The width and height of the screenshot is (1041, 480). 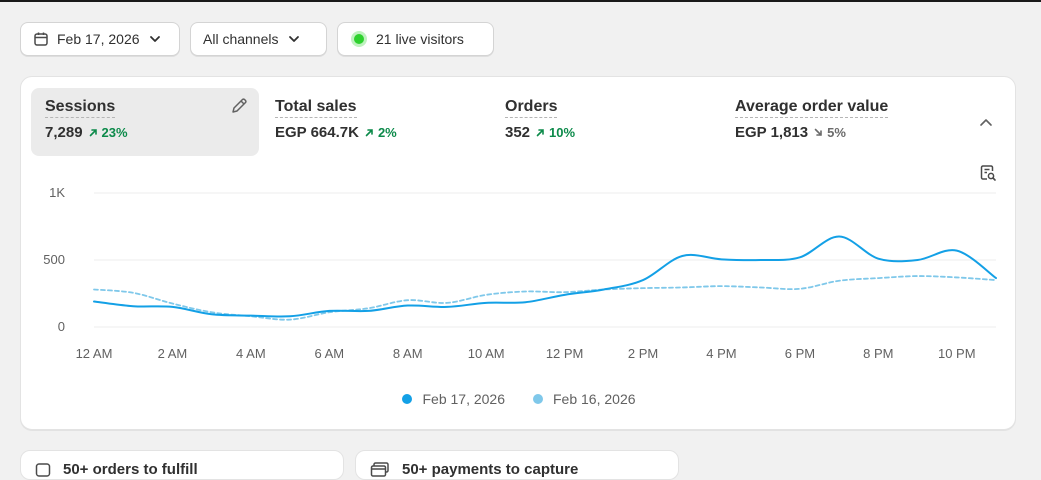 I want to click on metric-delta: 23%, so click(x=108, y=132).